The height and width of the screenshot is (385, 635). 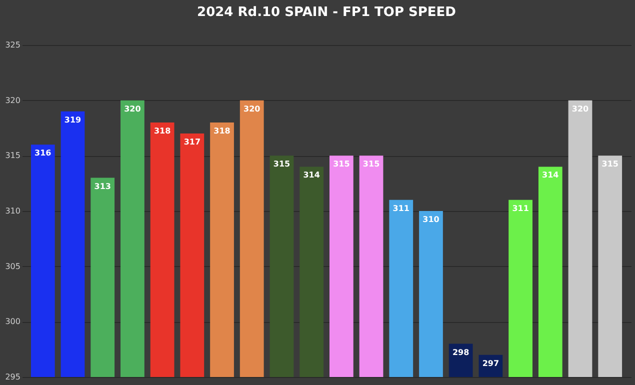 I want to click on y-tick-label: 315, so click(x=12, y=155).